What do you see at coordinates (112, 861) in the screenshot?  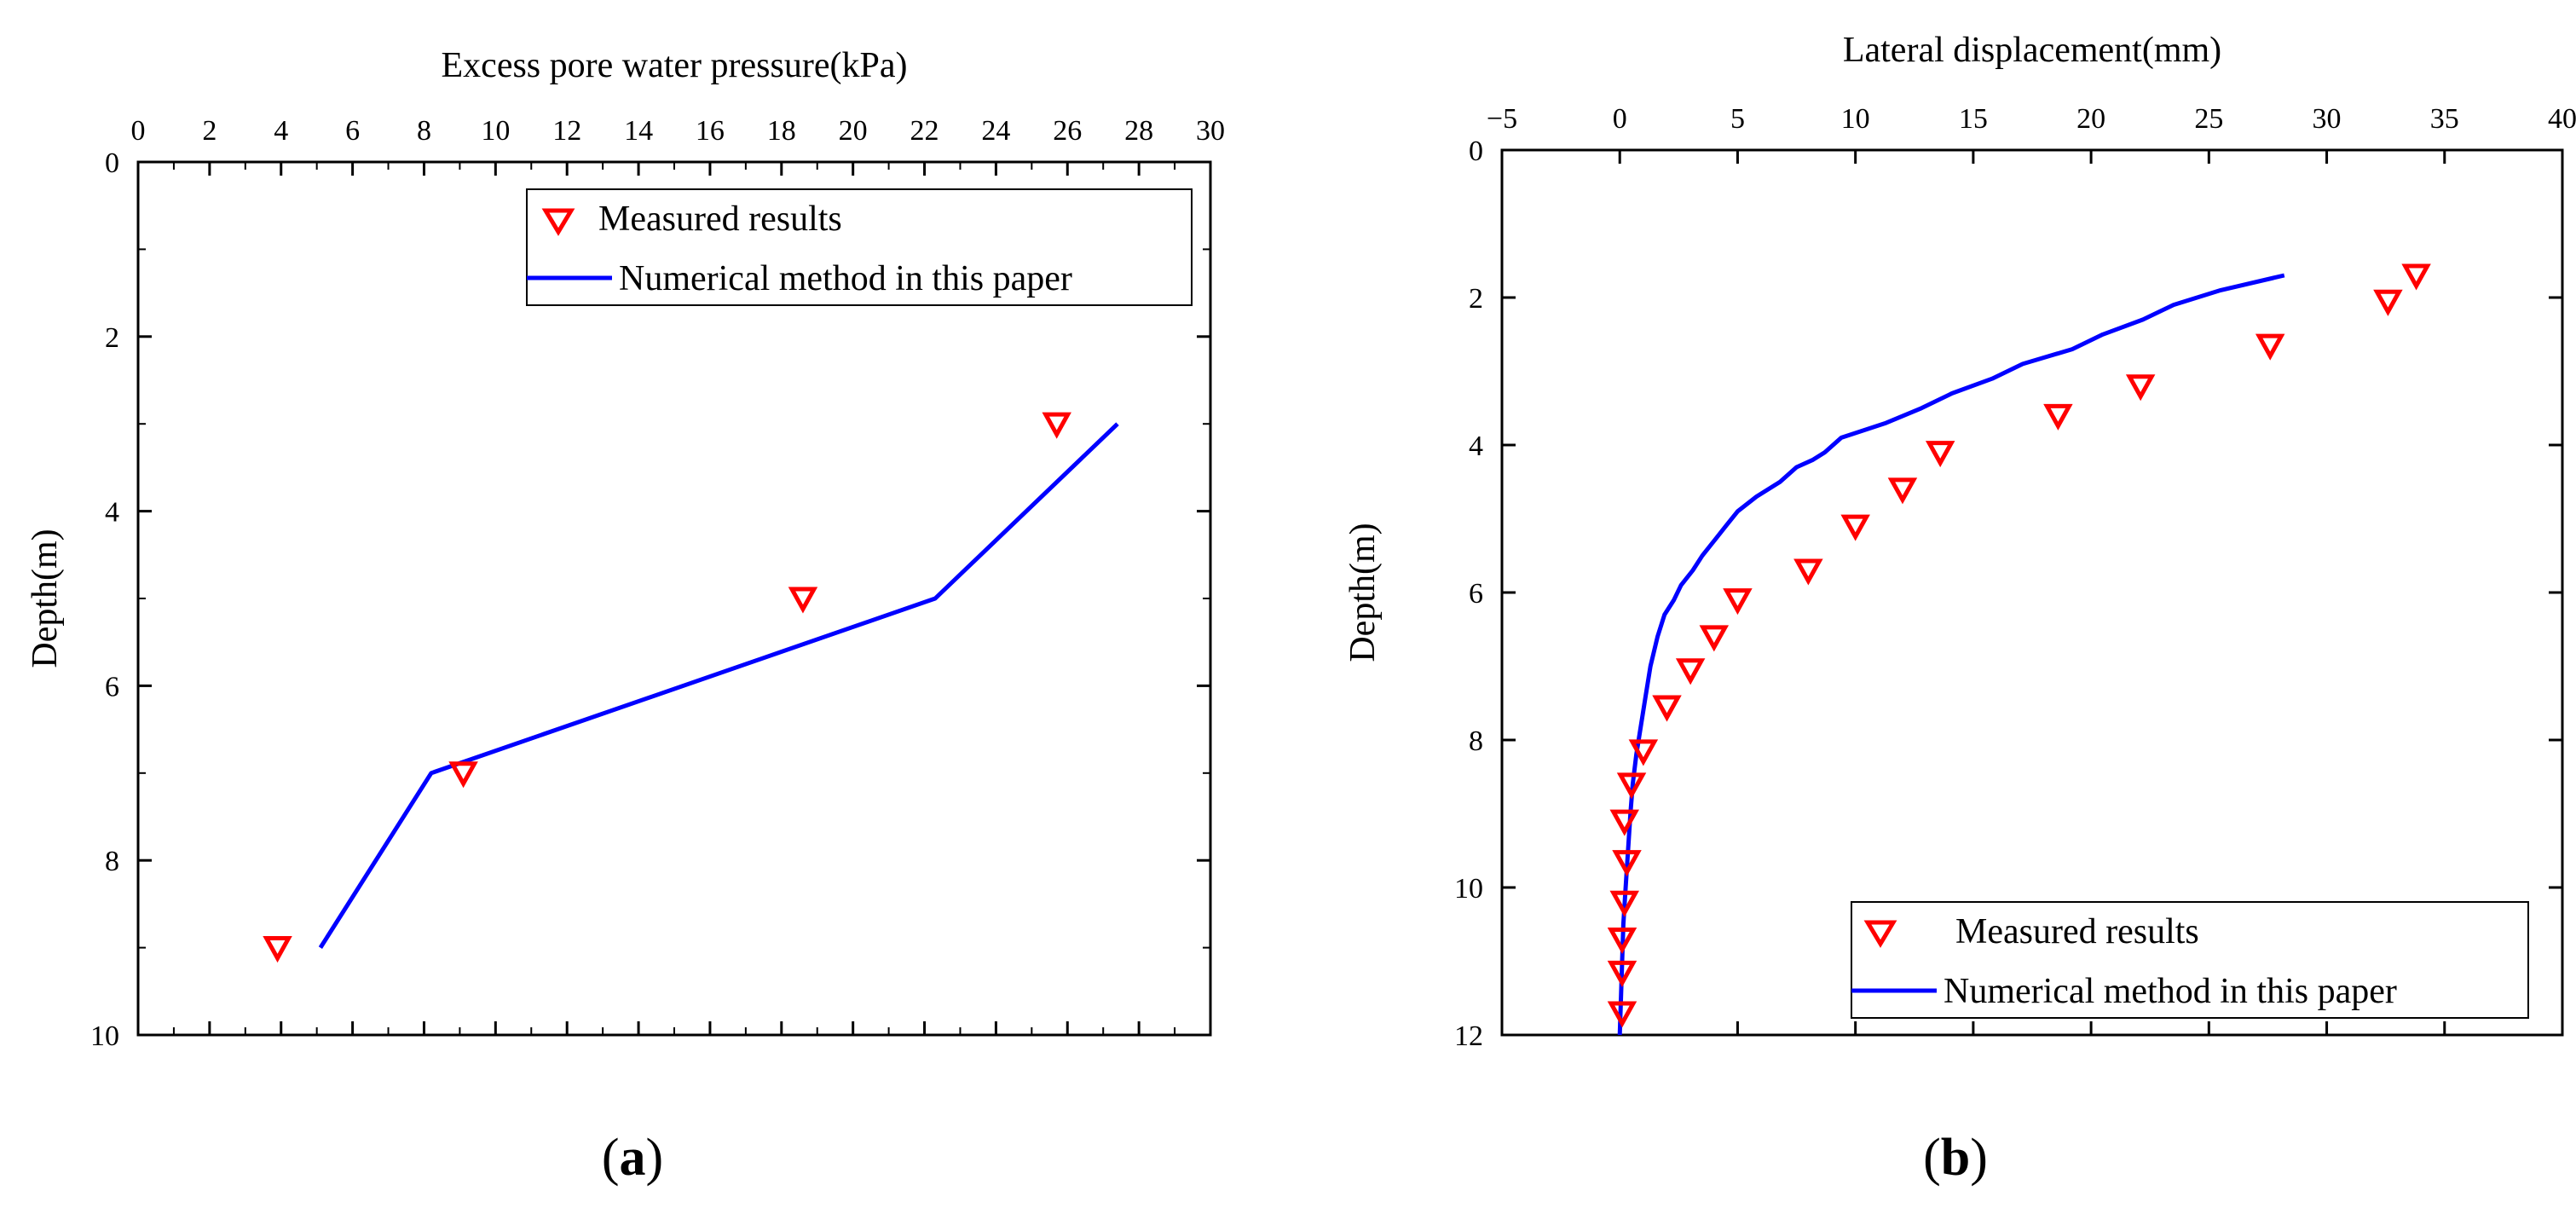 I see `panel-a-y-tick-label: 8` at bounding box center [112, 861].